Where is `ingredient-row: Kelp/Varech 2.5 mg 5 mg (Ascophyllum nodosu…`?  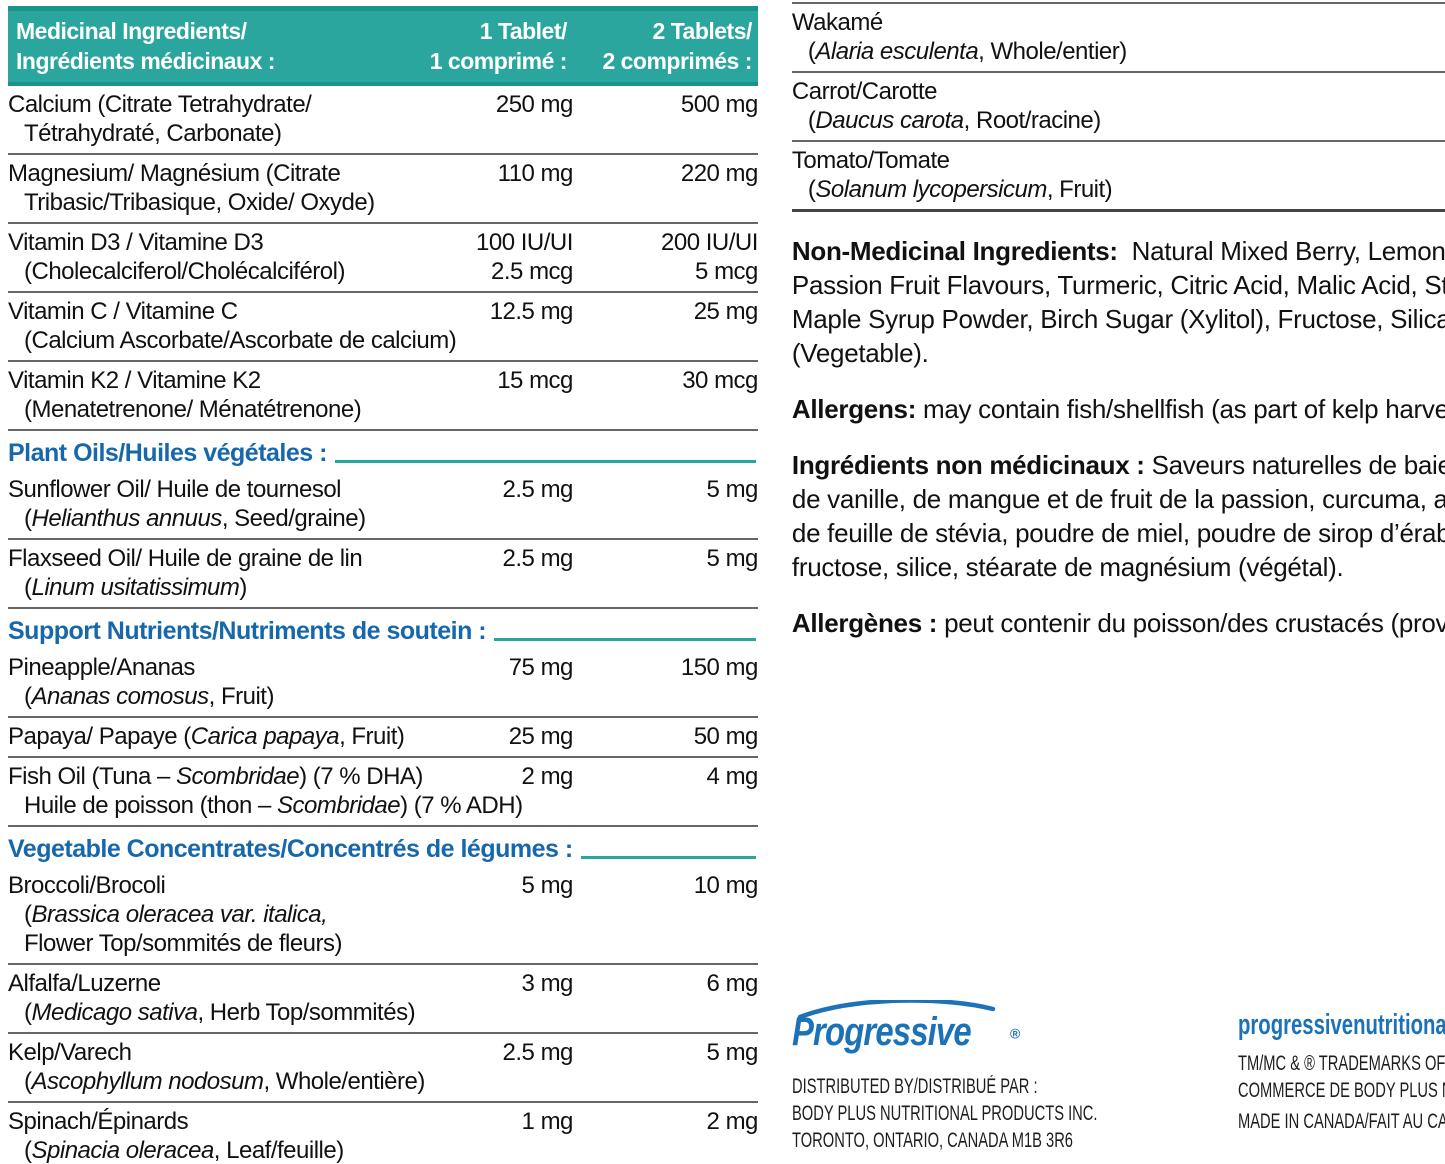 ingredient-row: Kelp/Varech 2.5 mg 5 mg (Ascophyllum nodosu… is located at coordinates (383, 1068).